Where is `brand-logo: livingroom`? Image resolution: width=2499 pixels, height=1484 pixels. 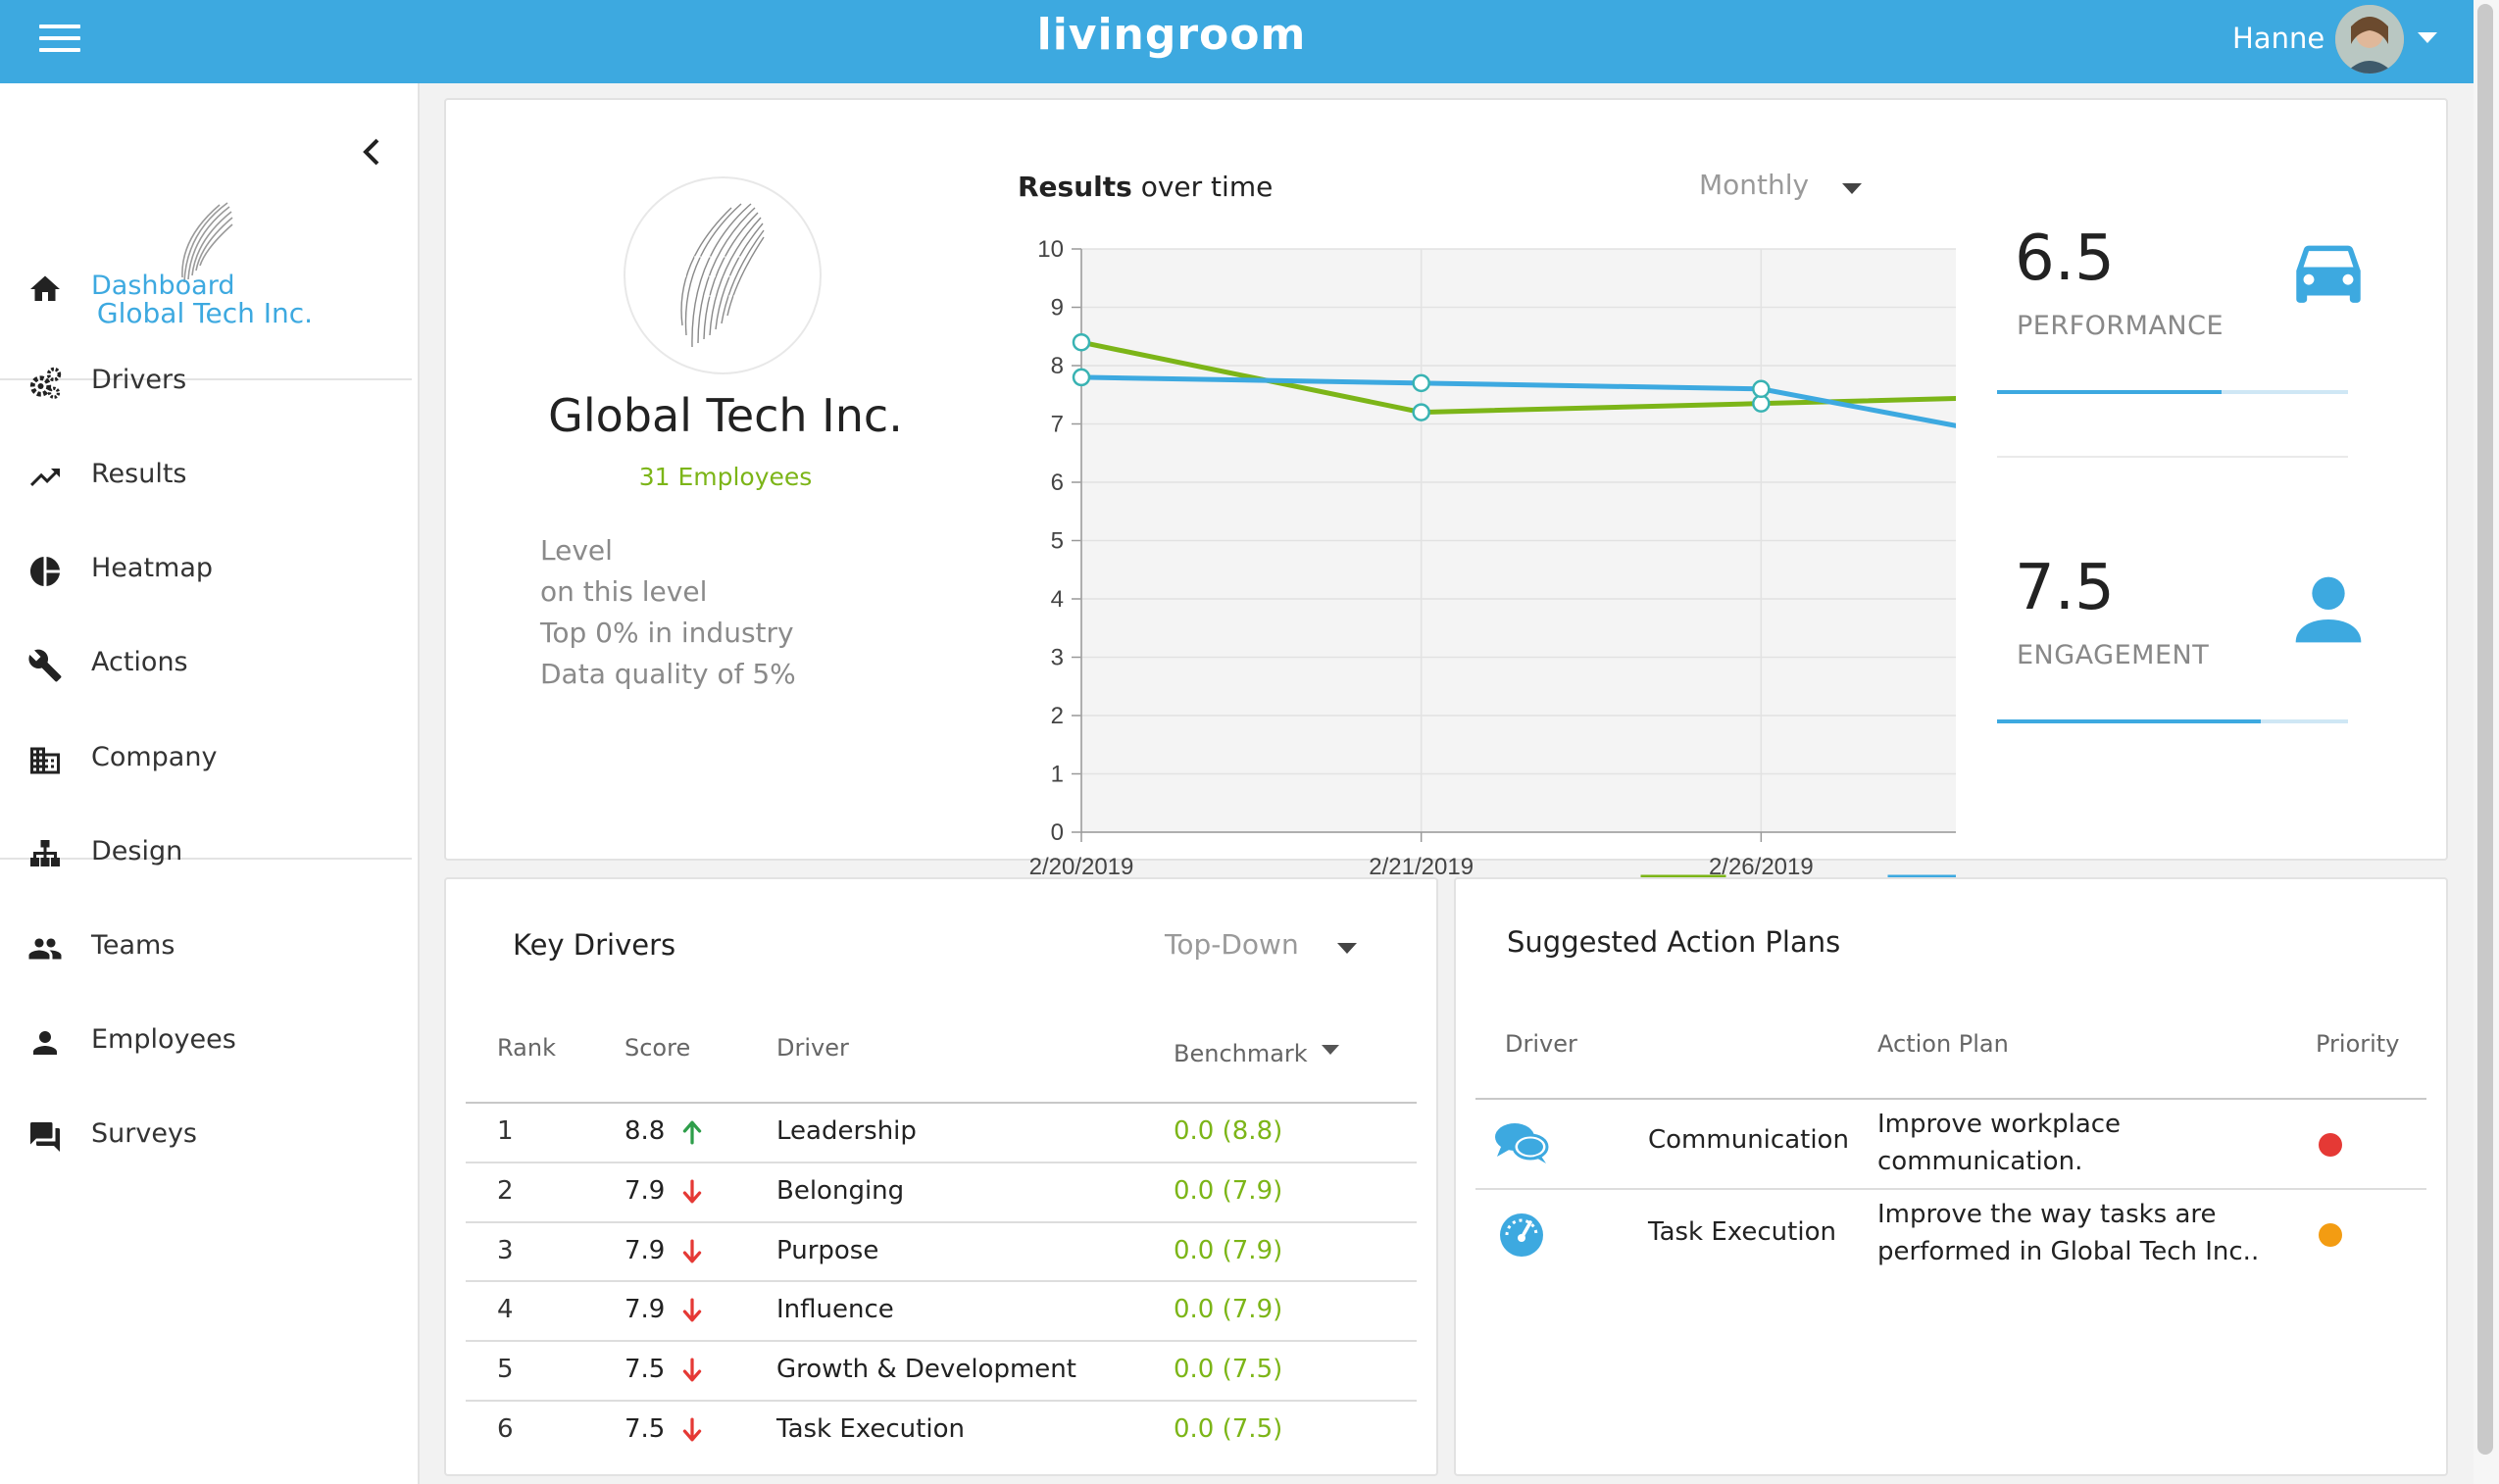
brand-logo: livingroom is located at coordinates (1172, 35).